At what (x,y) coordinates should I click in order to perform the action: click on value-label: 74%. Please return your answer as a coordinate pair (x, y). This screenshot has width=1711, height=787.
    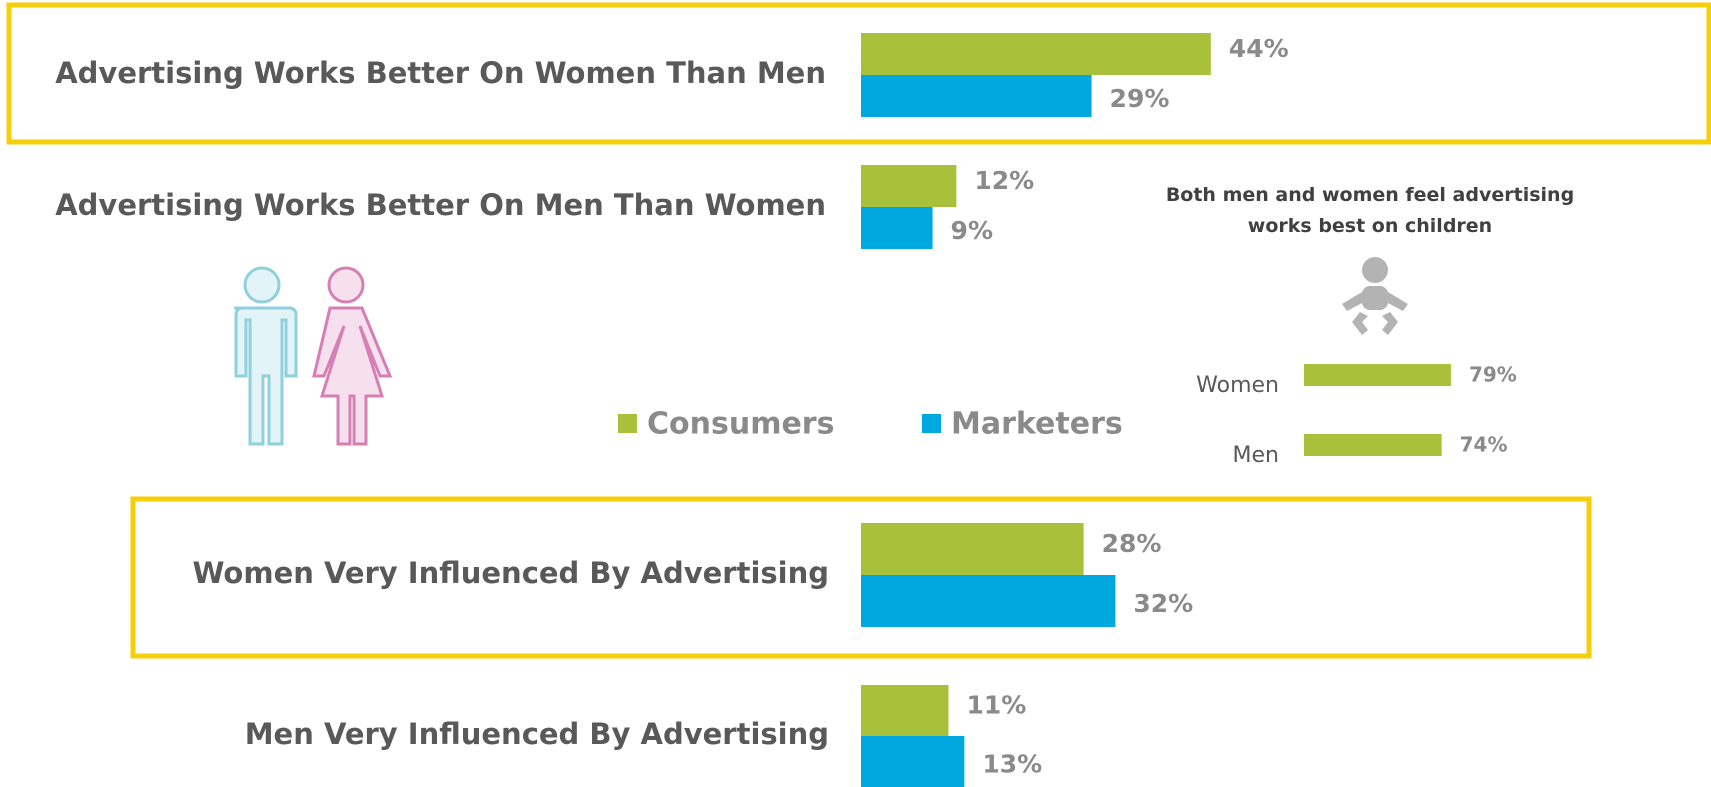
    Looking at the image, I should click on (1484, 445).